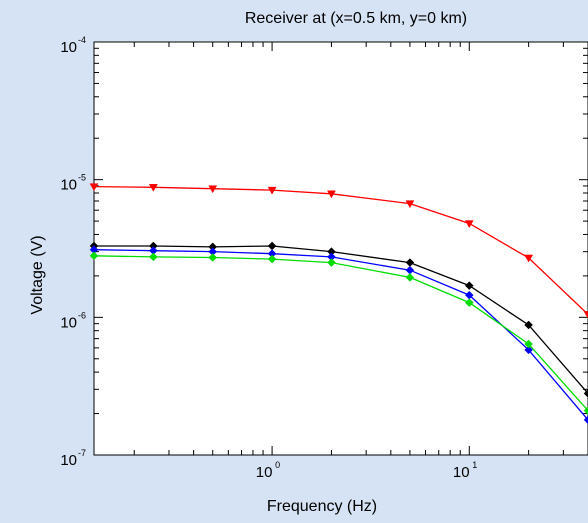 The width and height of the screenshot is (588, 523). Describe the element at coordinates (82, 453) in the screenshot. I see `y-tick-label-exponent: -7` at that location.